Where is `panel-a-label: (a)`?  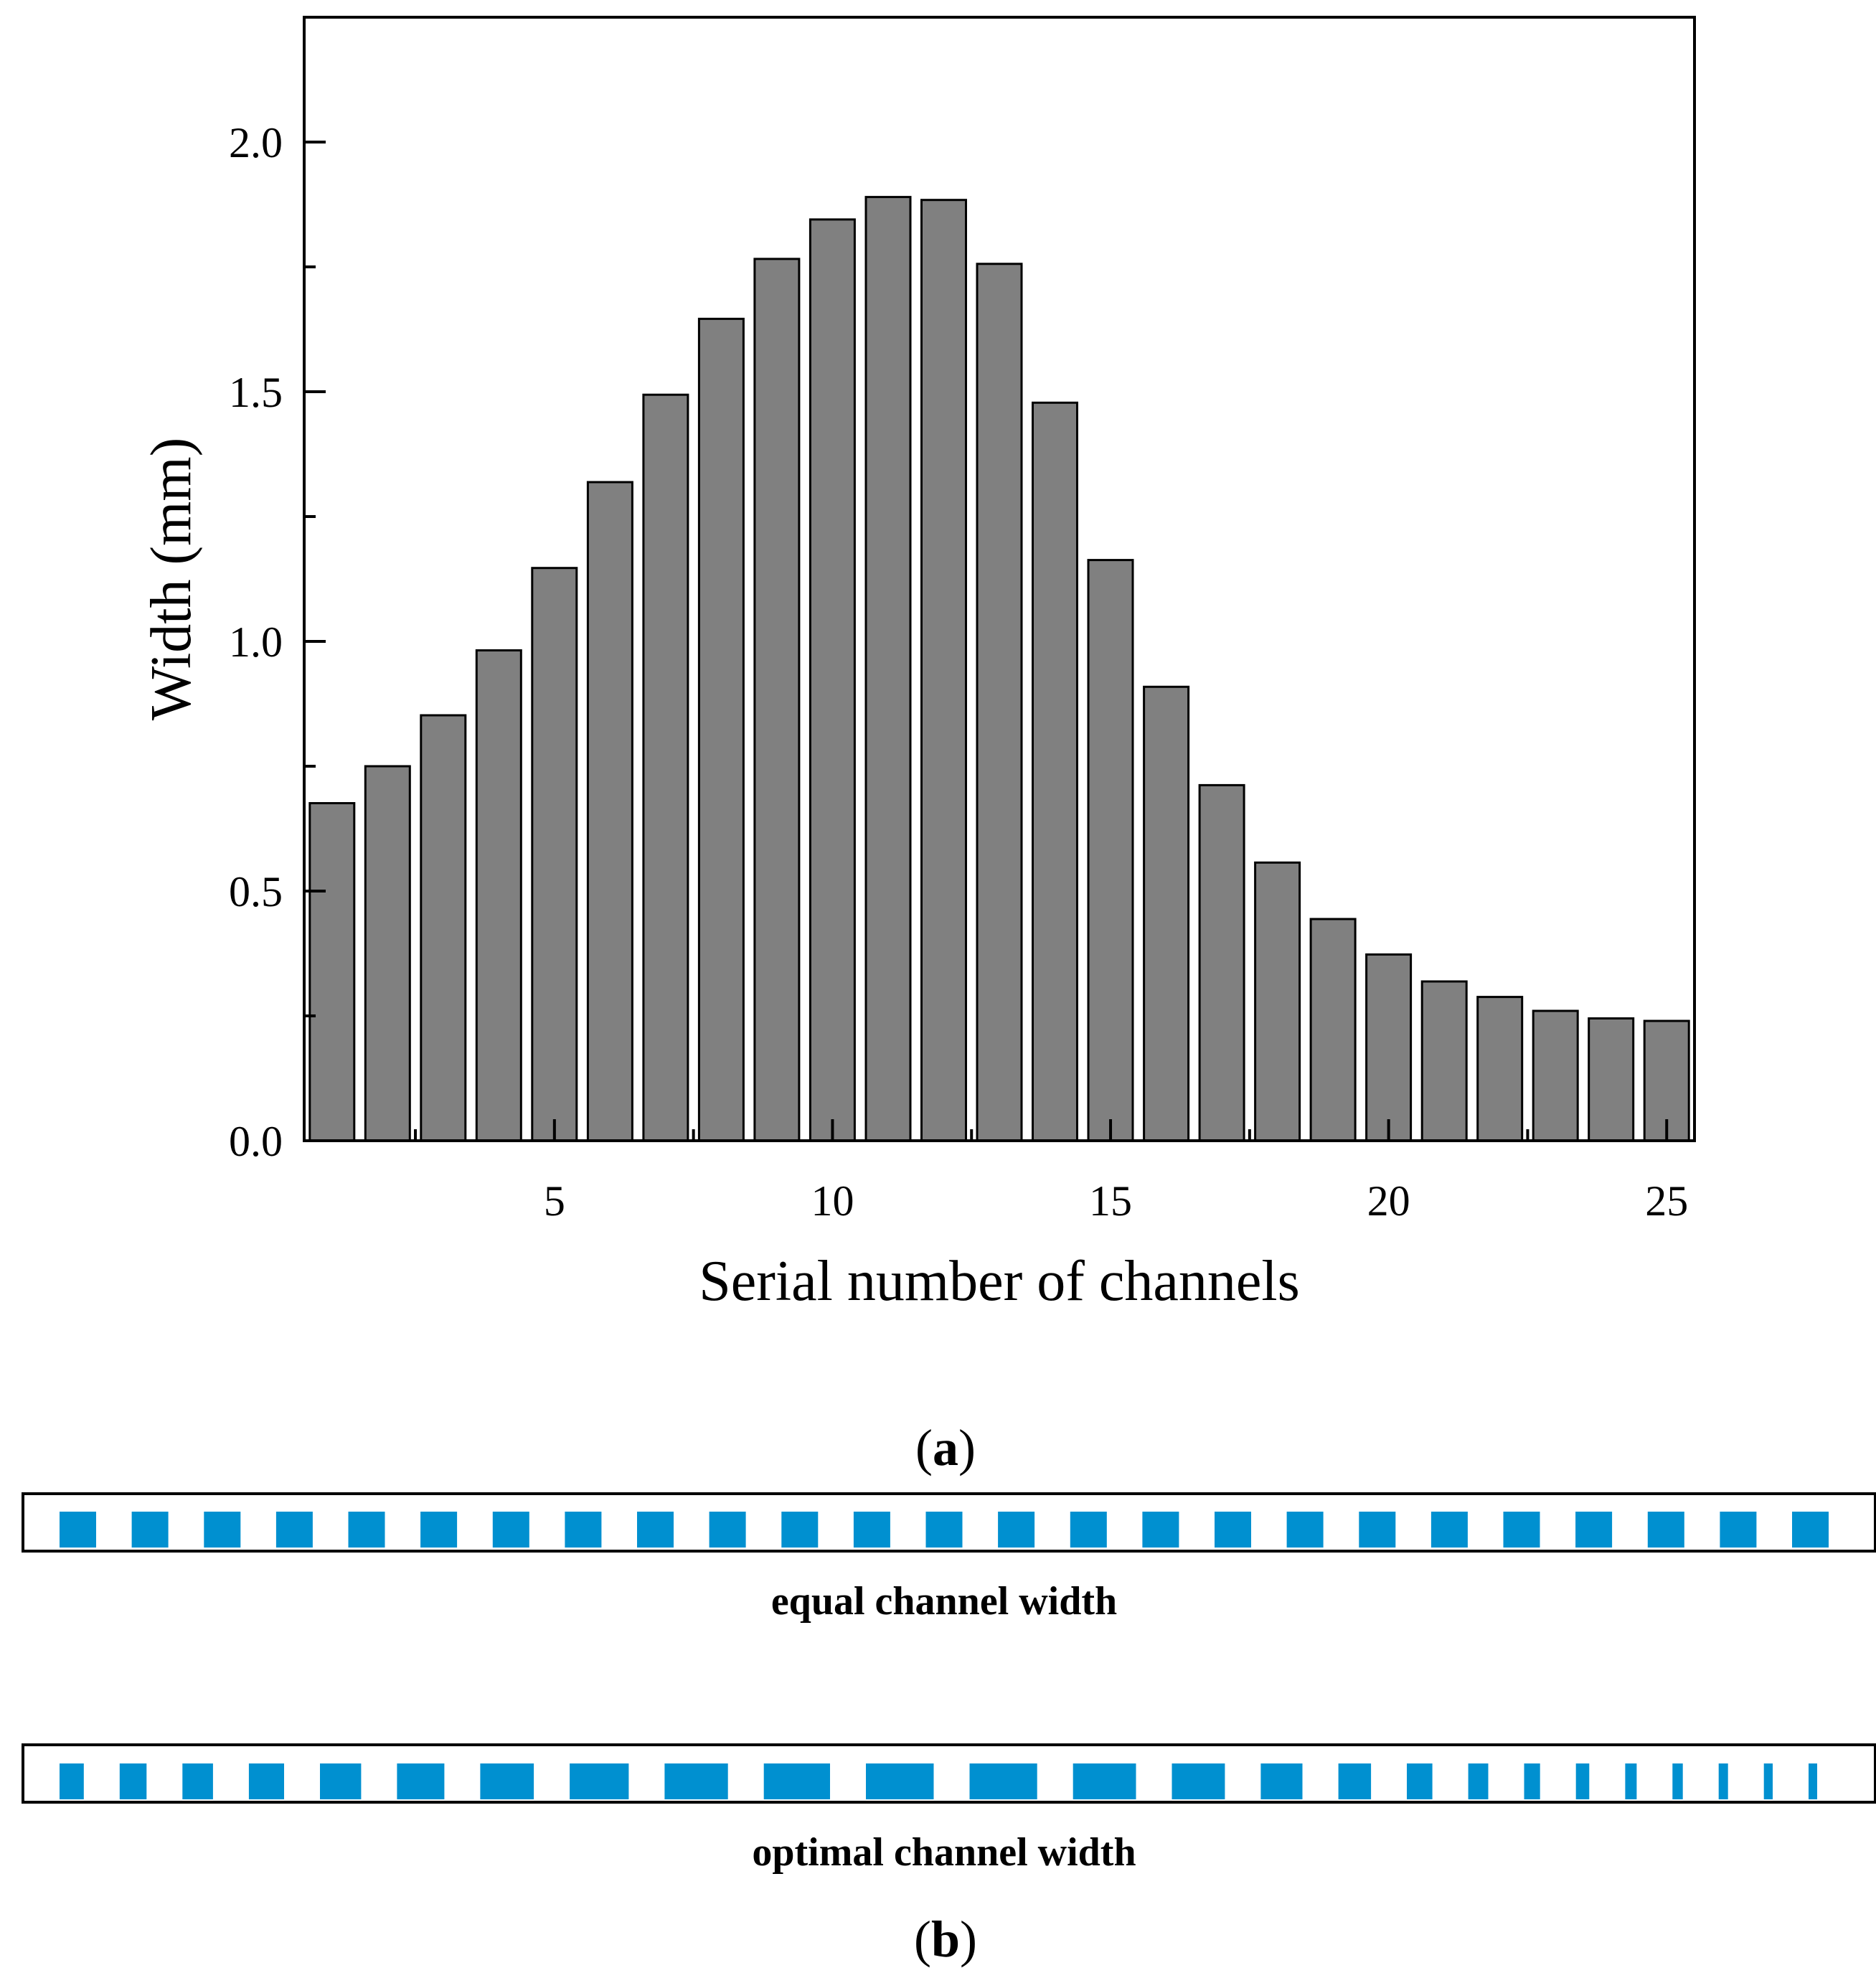
panel-a-label: (a) is located at coordinates (945, 1447).